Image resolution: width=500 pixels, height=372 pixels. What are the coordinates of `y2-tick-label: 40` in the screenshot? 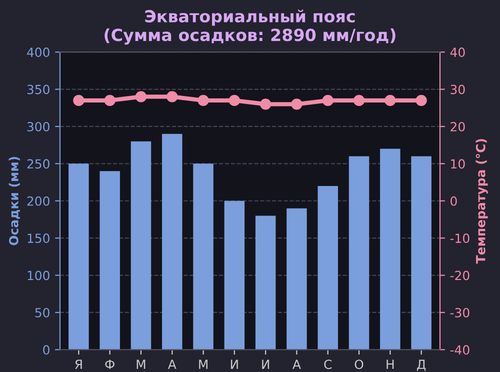 It's located at (457, 53).